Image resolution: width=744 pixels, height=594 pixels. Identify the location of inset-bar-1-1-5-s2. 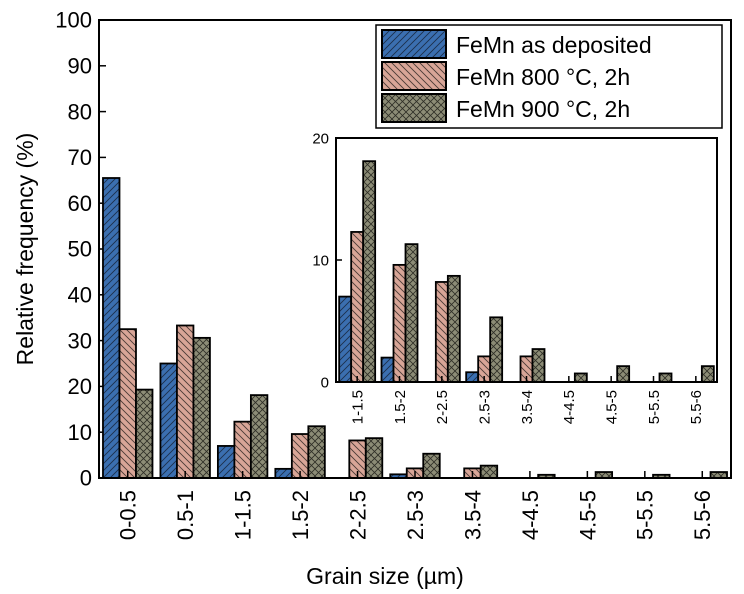
(357, 307).